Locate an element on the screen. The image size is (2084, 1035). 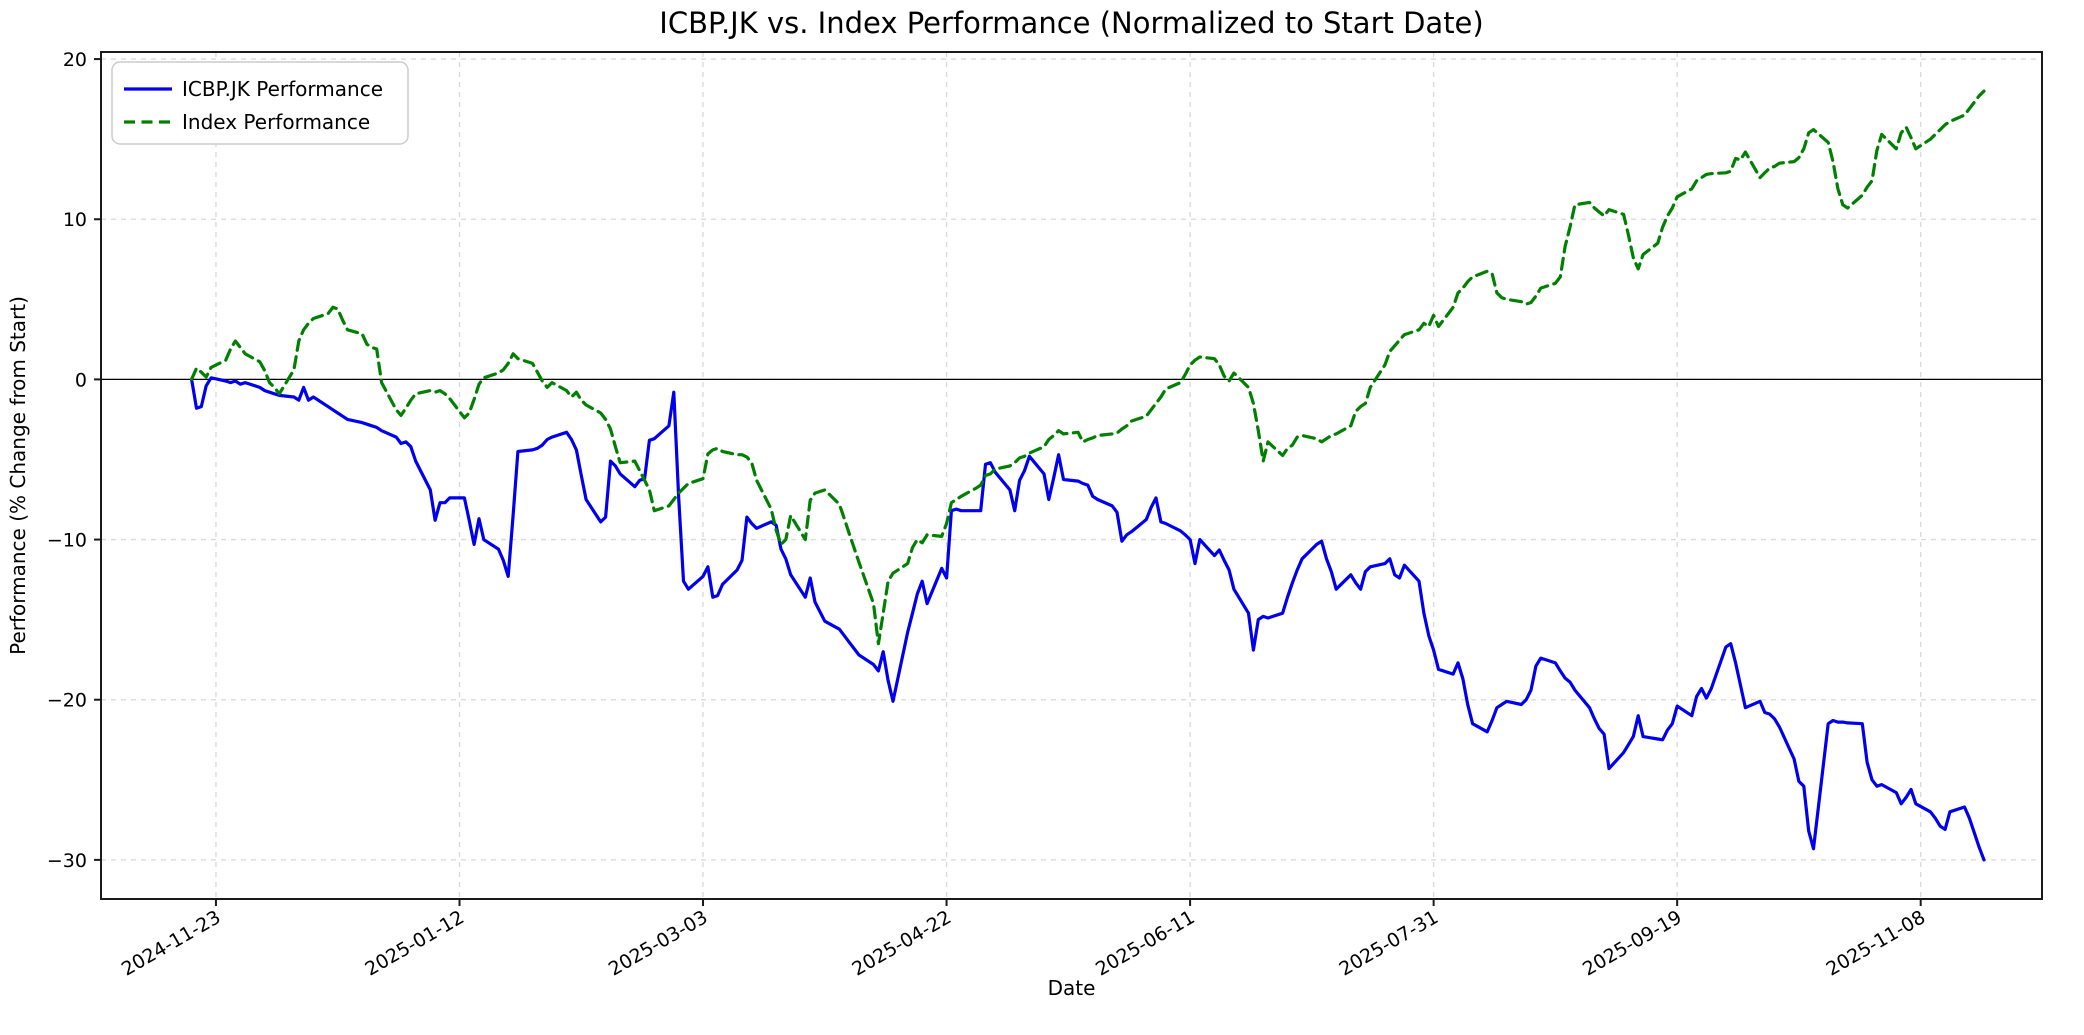
x-tick-label: 2025-06-11 is located at coordinates (1145, 943).